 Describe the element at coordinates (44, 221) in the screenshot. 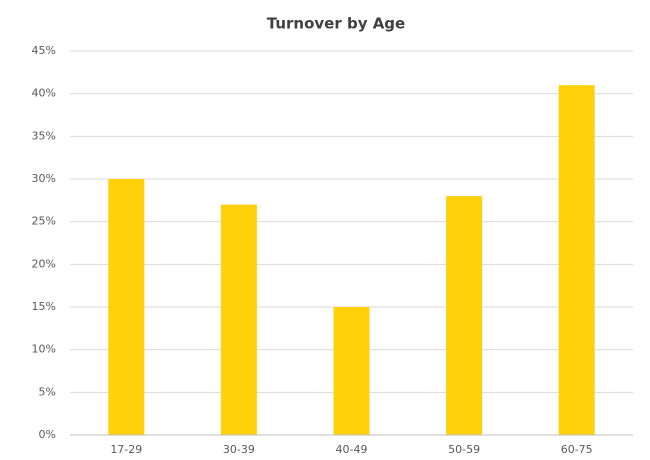

I see `y-tick-label: 25%` at that location.